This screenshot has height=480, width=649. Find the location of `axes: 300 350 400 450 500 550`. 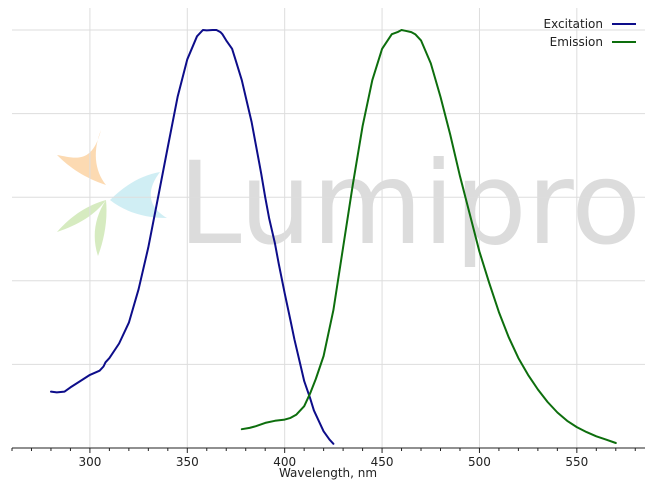

axes: 300 350 400 450 500 550 is located at coordinates (328, 458).